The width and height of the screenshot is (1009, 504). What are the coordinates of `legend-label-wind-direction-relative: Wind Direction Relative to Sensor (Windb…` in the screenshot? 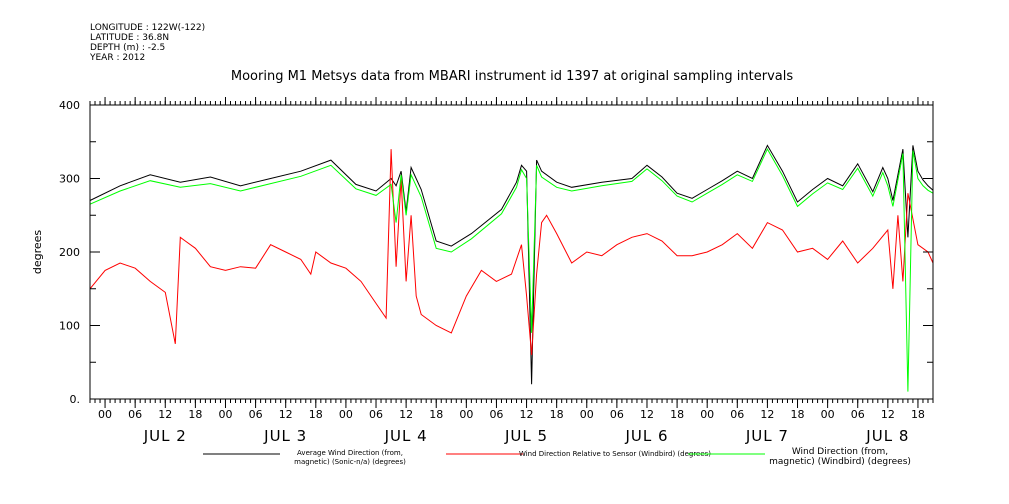 It's located at (615, 454).